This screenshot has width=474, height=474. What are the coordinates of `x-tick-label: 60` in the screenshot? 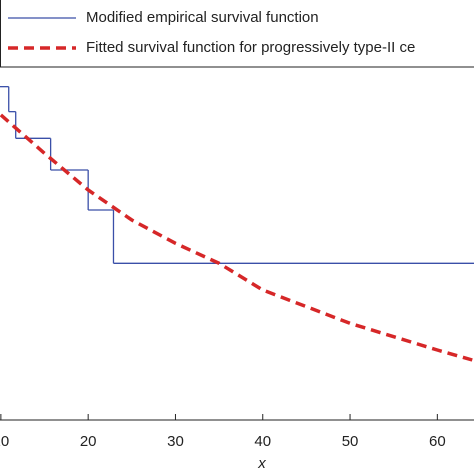 It's located at (437, 441).